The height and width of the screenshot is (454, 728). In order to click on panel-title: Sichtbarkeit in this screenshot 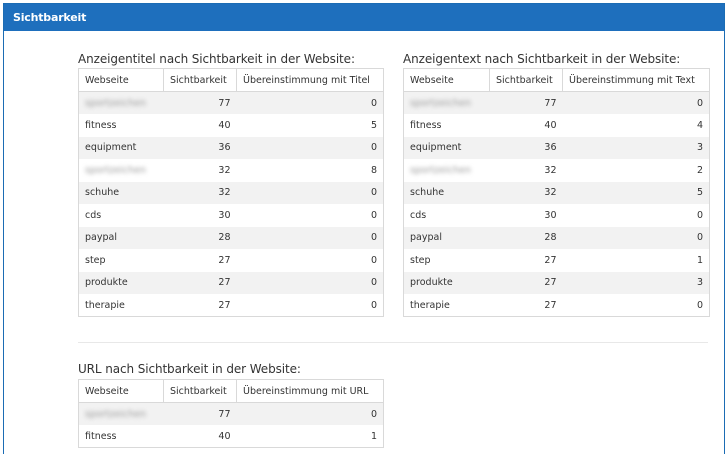, I will do `click(364, 17)`.